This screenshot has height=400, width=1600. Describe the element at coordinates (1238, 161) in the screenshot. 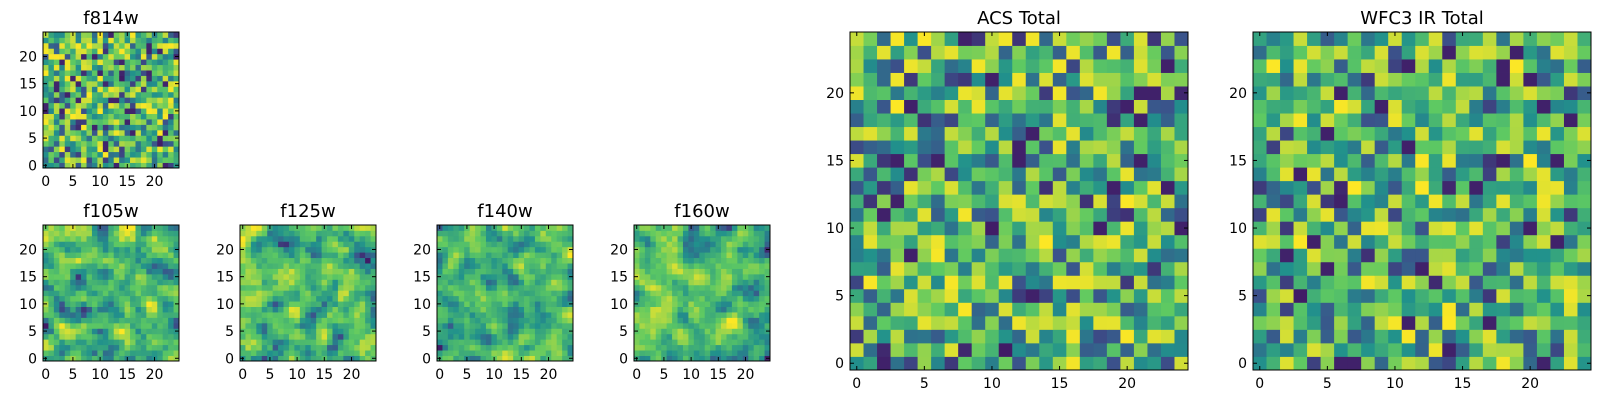

I see `y-tick-label: 15` at that location.